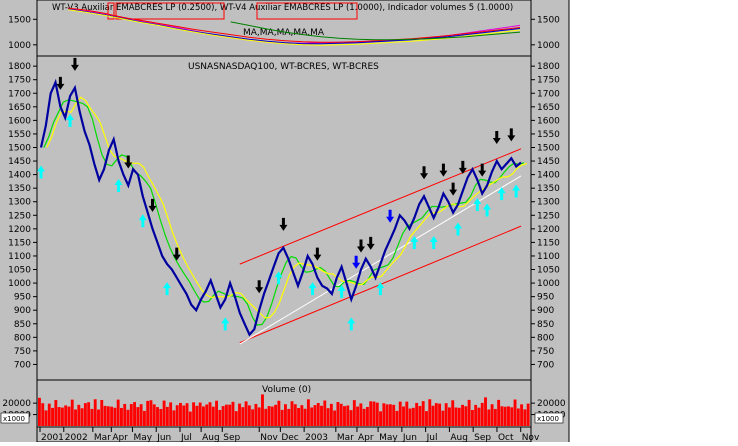  Describe the element at coordinates (548, 67) in the screenshot. I see `main-tick-label-right: 1800` at that location.